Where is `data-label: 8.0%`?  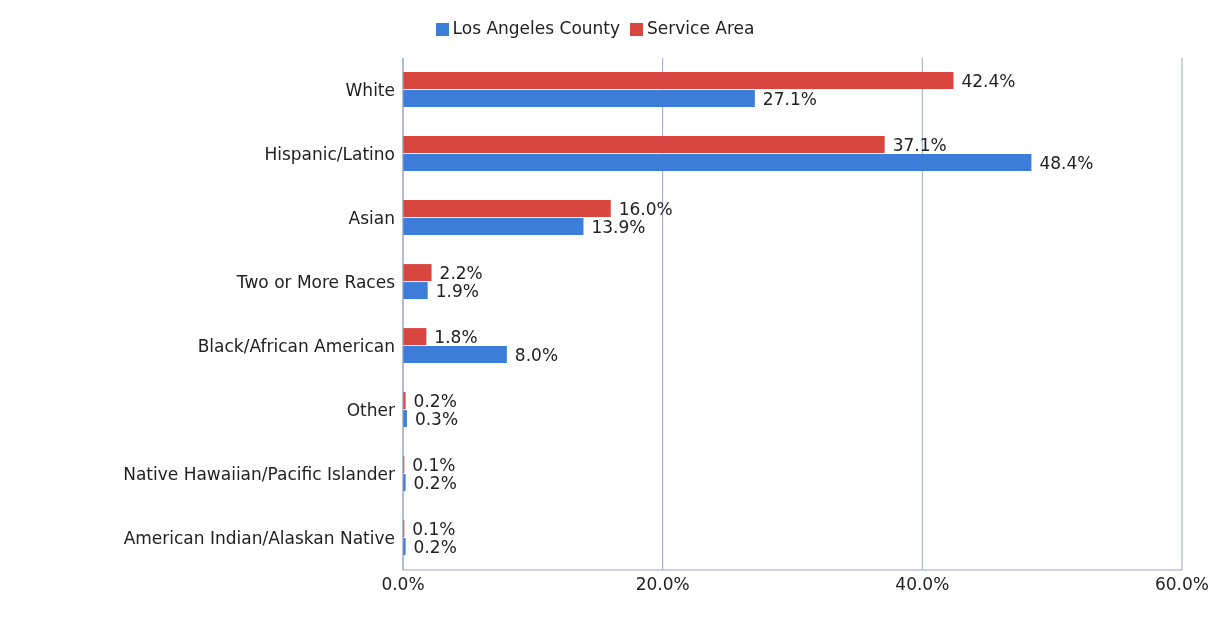 data-label: 8.0% is located at coordinates (536, 354).